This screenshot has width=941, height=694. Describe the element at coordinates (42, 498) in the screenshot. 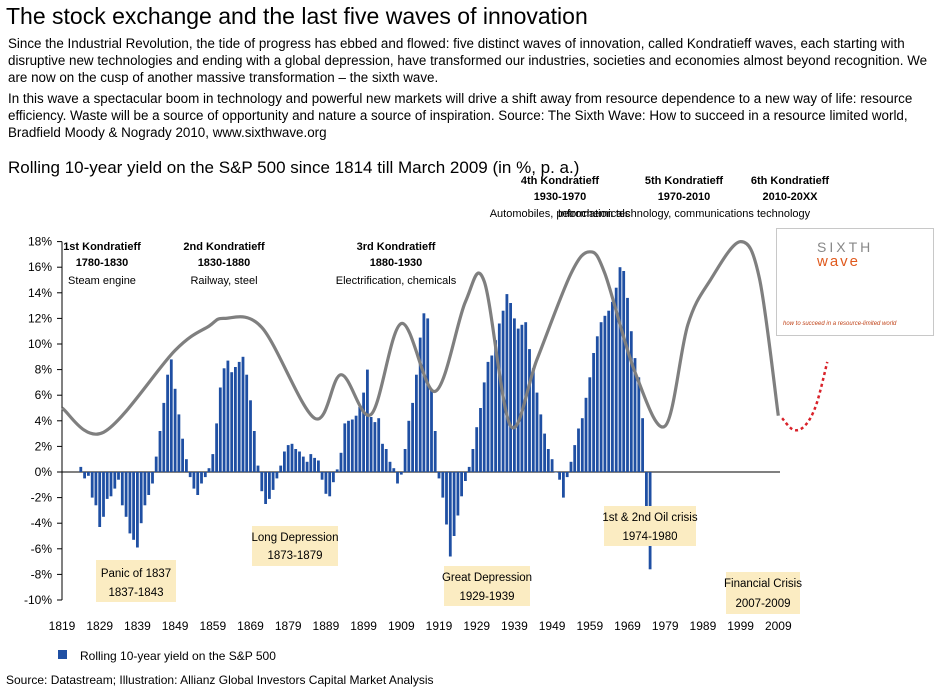

I see `y-tick-label: -2%` at that location.